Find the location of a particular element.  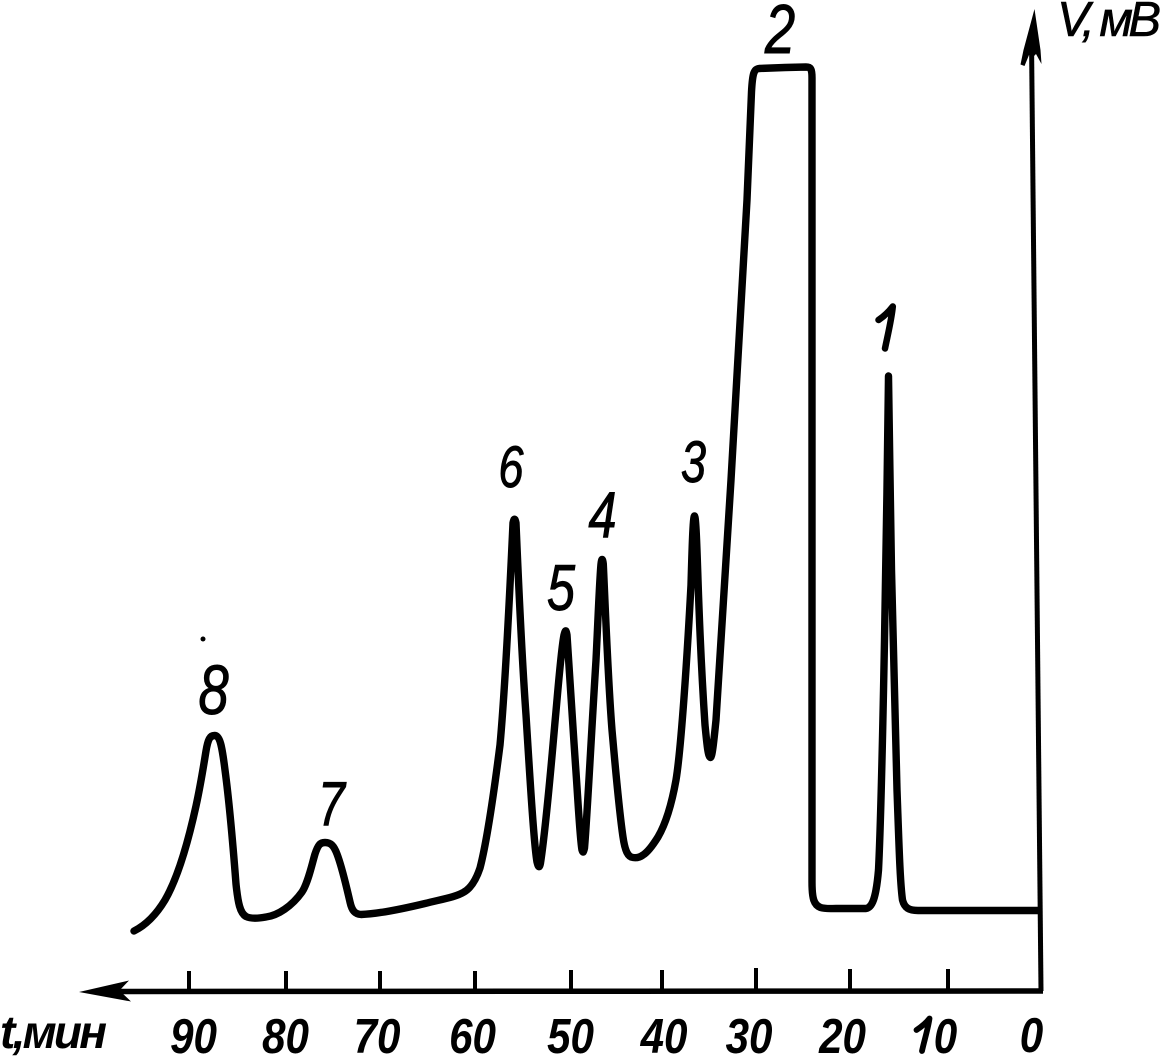

svg-text: t,мин is located at coordinates (53, 1032).